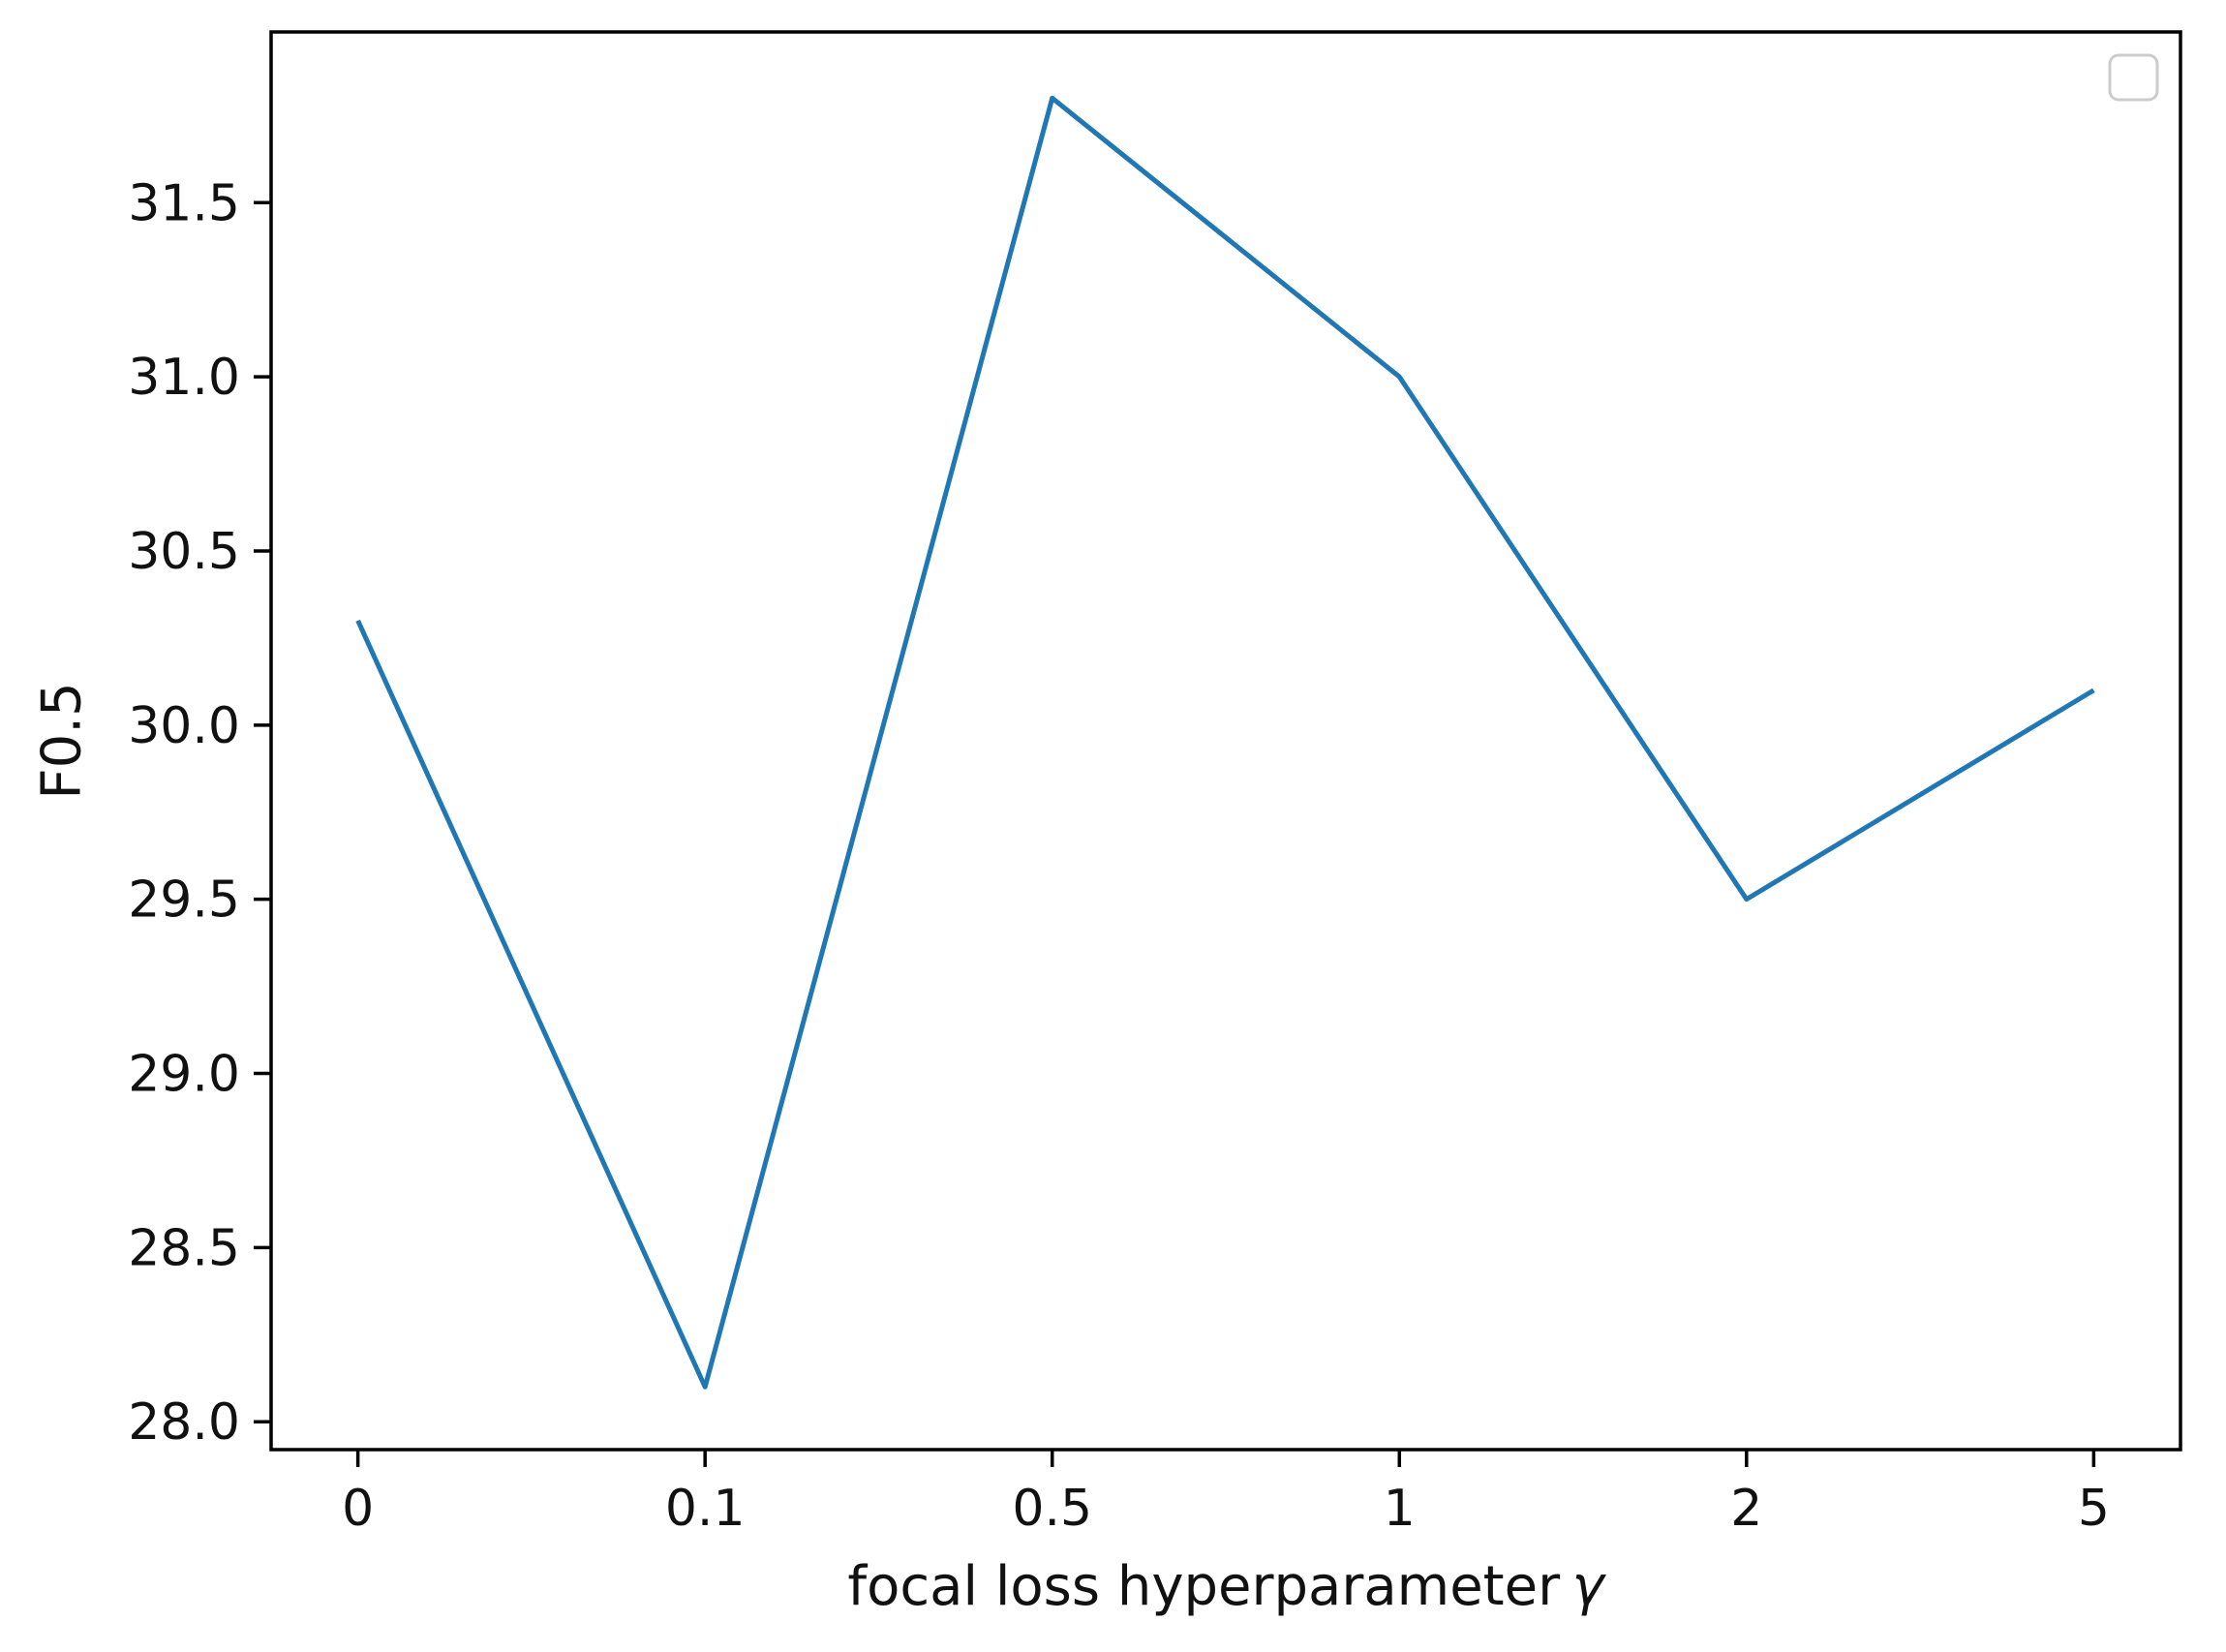  I want to click on x-axis-ticks: 0 0.1 0.5 1 2 5, so click(1226, 1494).